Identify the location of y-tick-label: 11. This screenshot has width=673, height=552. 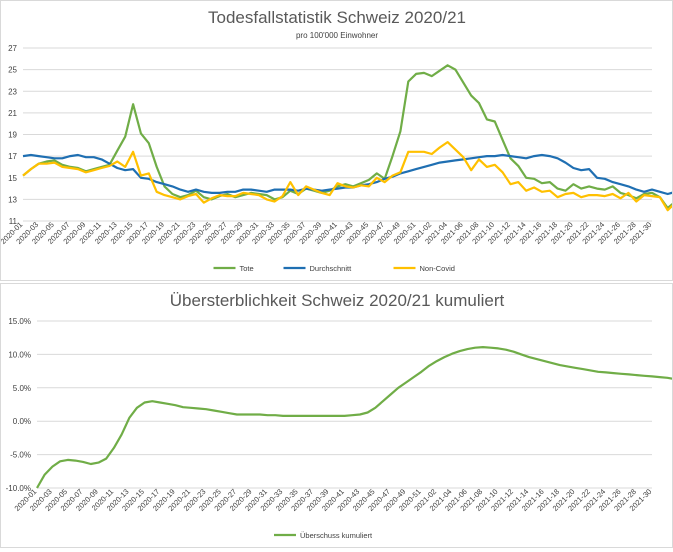
(13, 221).